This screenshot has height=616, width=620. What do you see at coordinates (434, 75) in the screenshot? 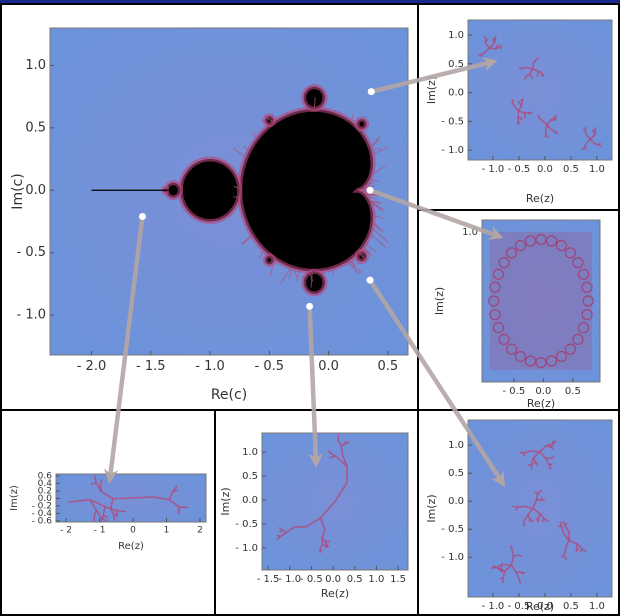
I see `arrow` at bounding box center [434, 75].